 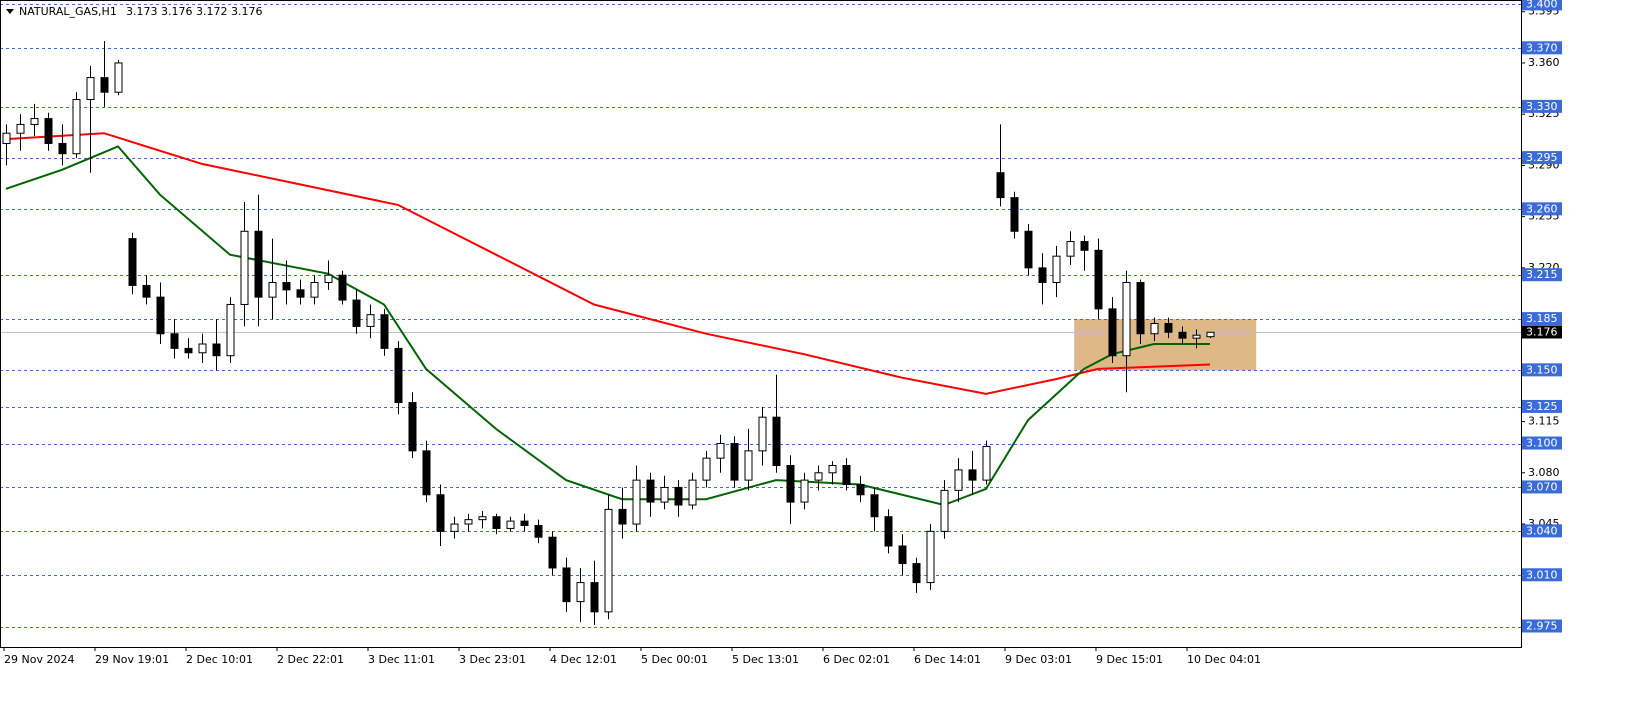 I want to click on level-label: 3.330, so click(x=1542, y=106).